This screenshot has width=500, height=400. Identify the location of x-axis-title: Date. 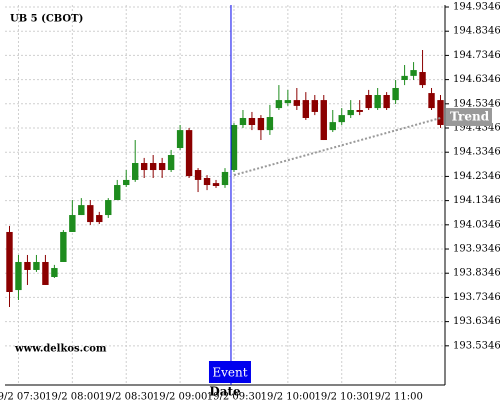
(225, 392).